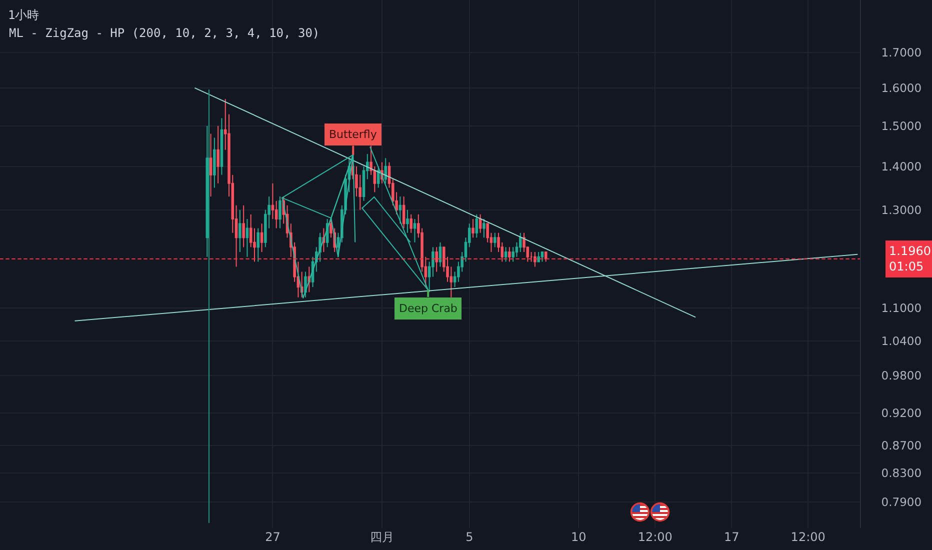  I want to click on x-tick-label: 四月, so click(382, 537).